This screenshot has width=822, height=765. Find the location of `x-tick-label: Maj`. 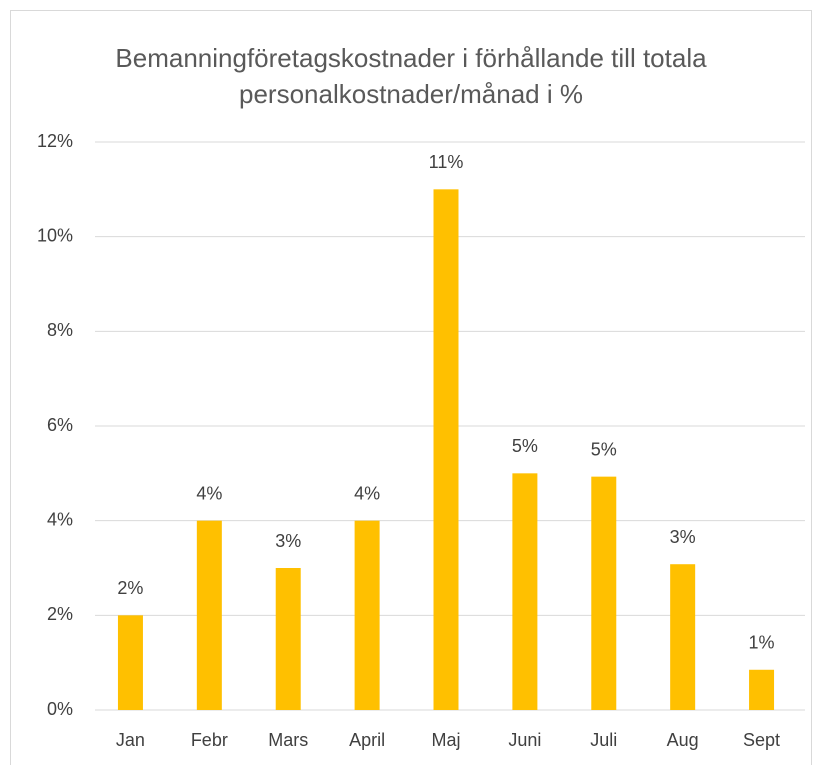

x-tick-label: Maj is located at coordinates (445, 740).